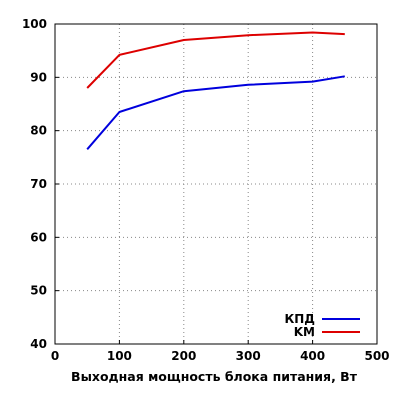 The image size is (400, 400). I want to click on y-tick-label: 90, so click(38, 77).